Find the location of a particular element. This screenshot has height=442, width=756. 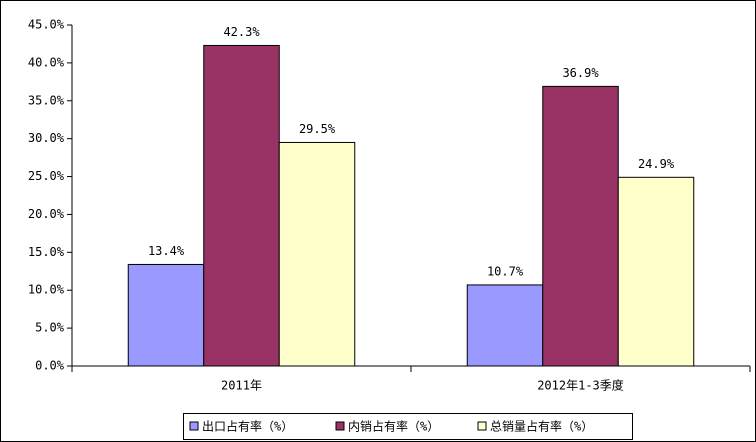

y-tick-label: 20.0% is located at coordinates (46, 214).